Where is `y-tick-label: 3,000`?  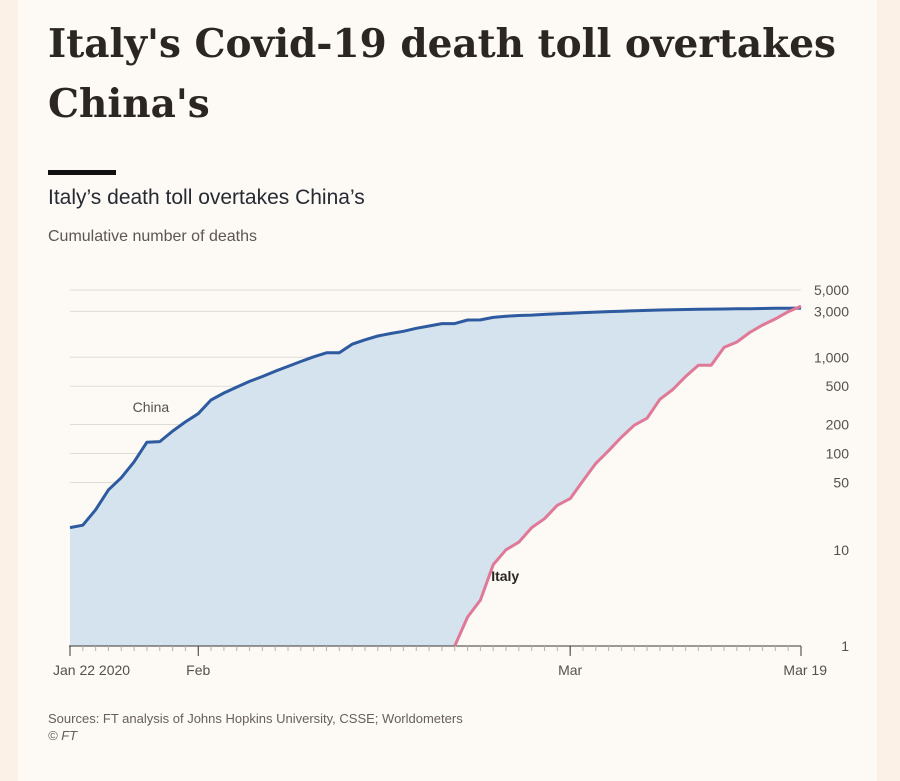
y-tick-label: 3,000 is located at coordinates (831, 311).